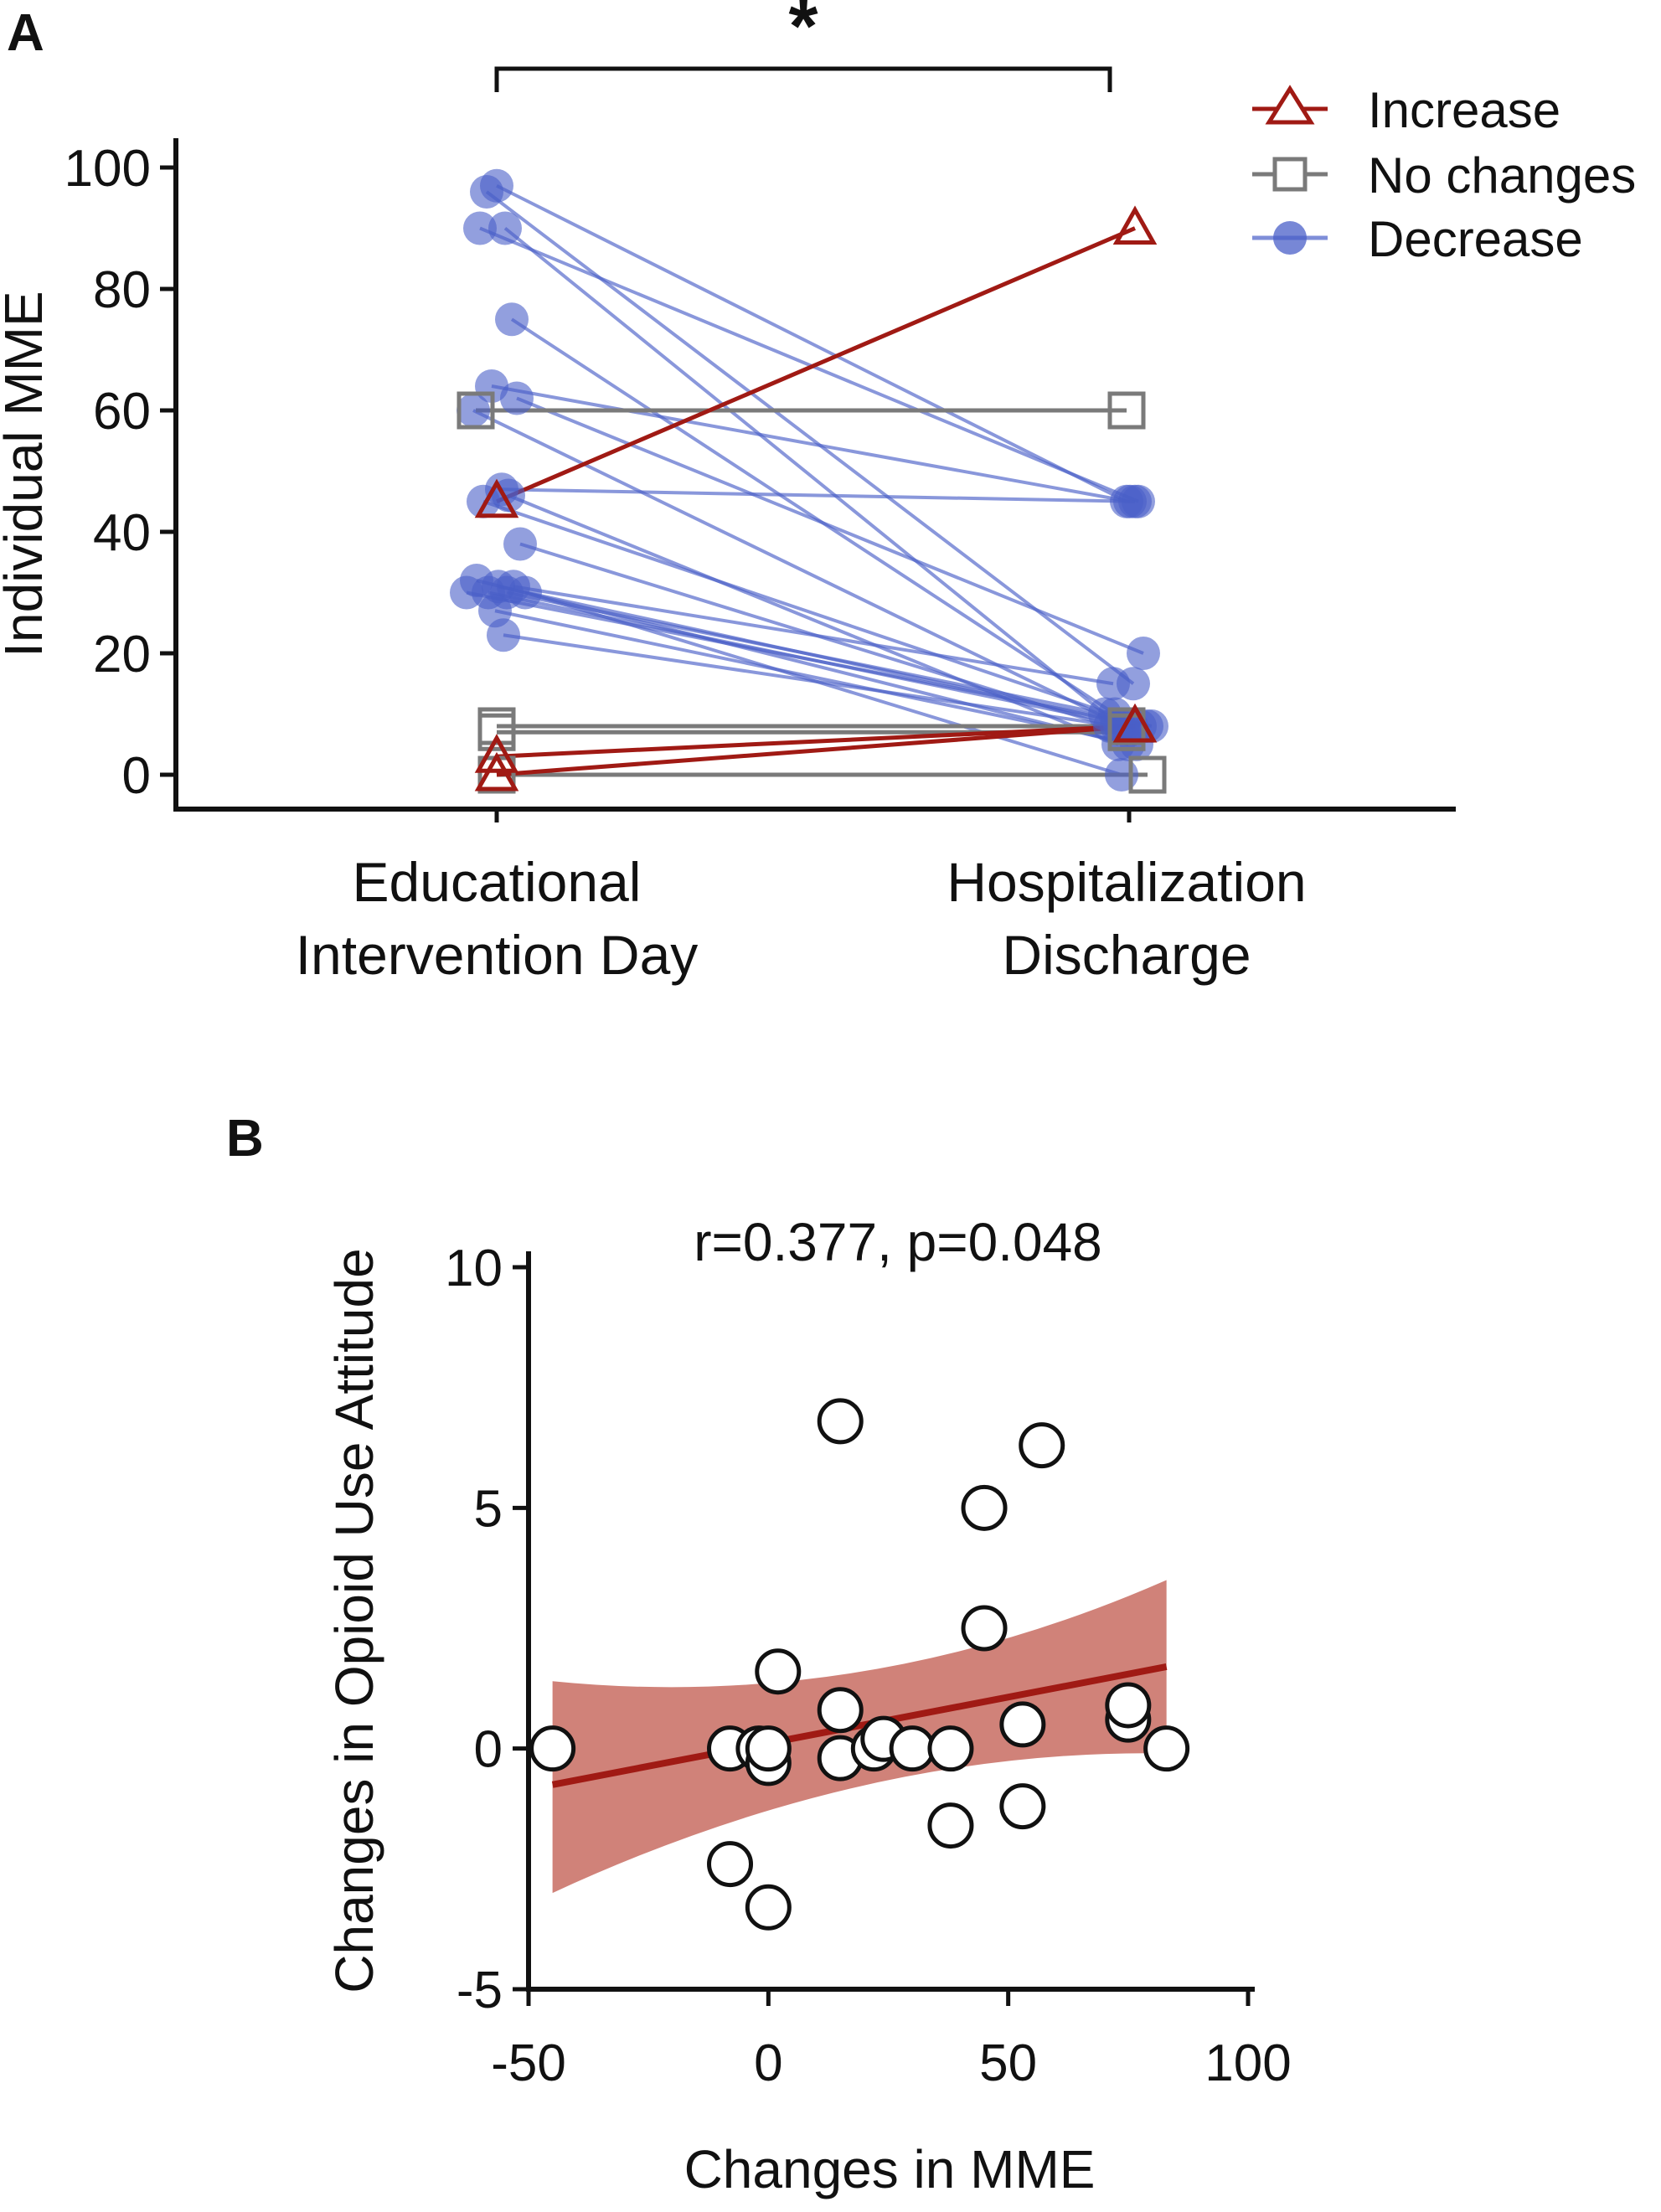 This screenshot has width=1661, height=2212. I want to click on correlation-annotation: r=0.377, p=0.048, so click(898, 1242).